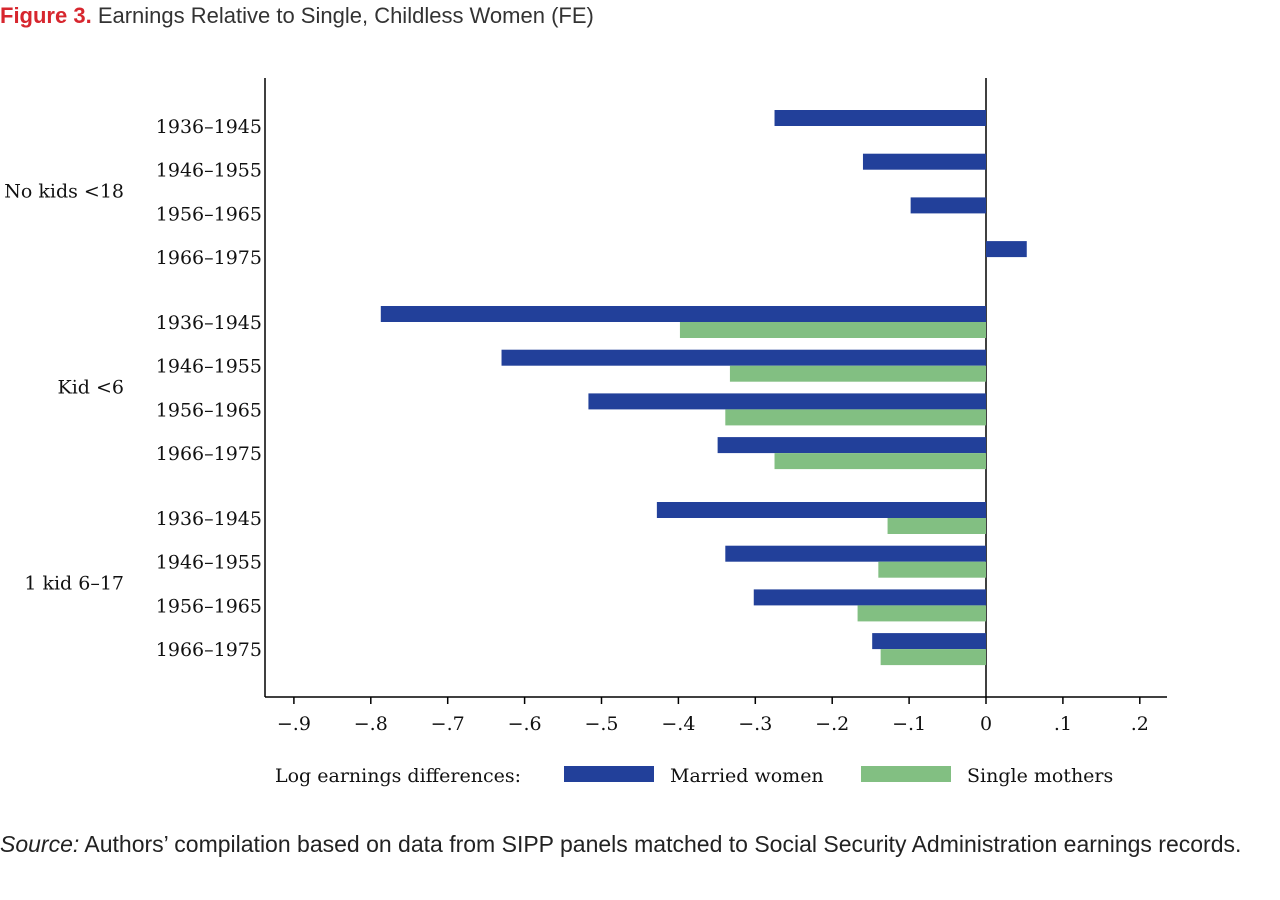 Image resolution: width=1280 pixels, height=900 pixels. I want to click on source-label: Source:, so click(40, 844).